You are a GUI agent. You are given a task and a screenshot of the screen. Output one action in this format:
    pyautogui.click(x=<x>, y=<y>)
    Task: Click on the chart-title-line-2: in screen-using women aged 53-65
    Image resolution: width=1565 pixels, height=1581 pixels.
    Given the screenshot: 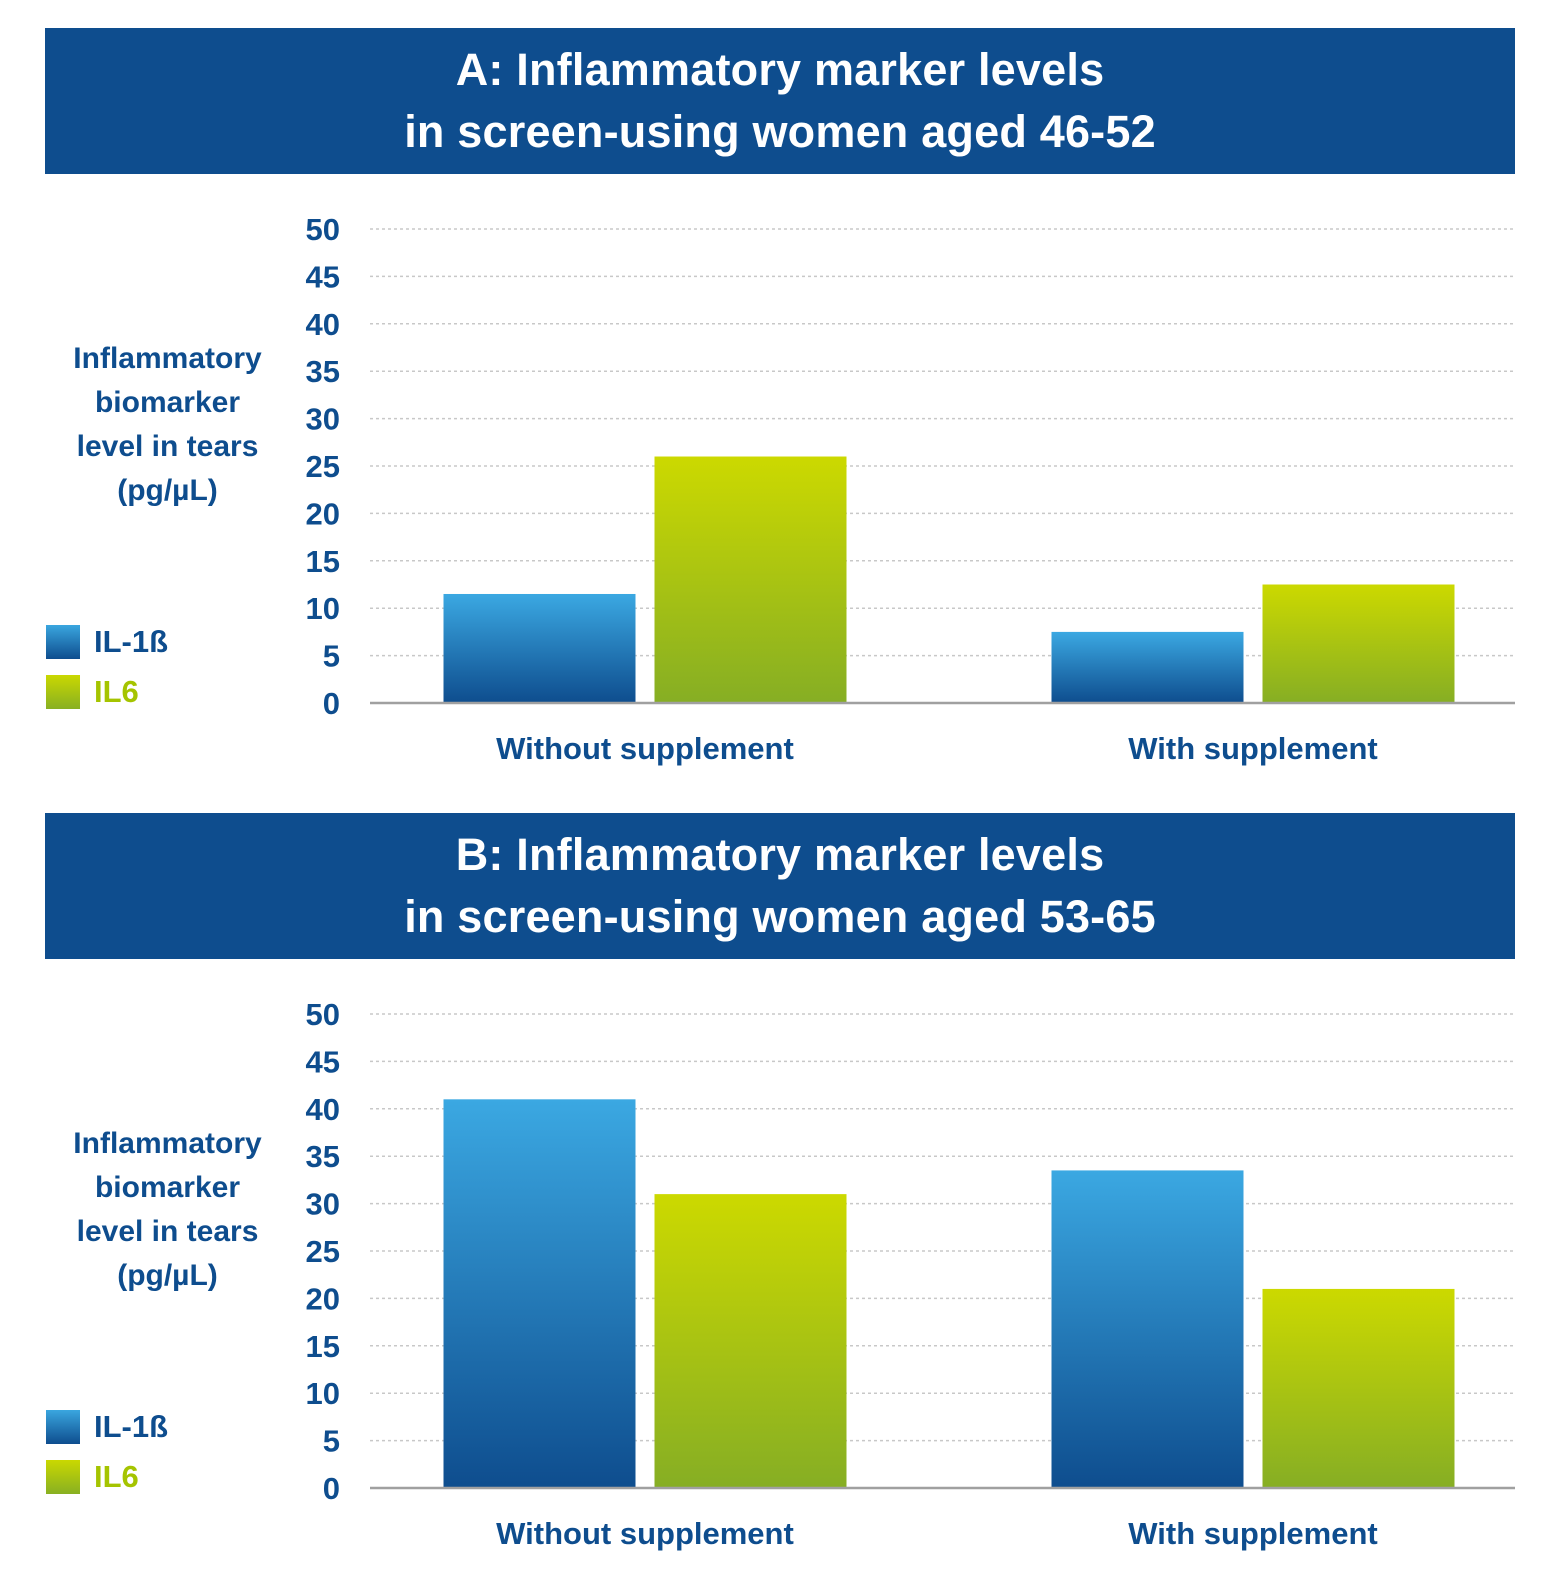 What is the action you would take?
    pyautogui.click(x=780, y=916)
    